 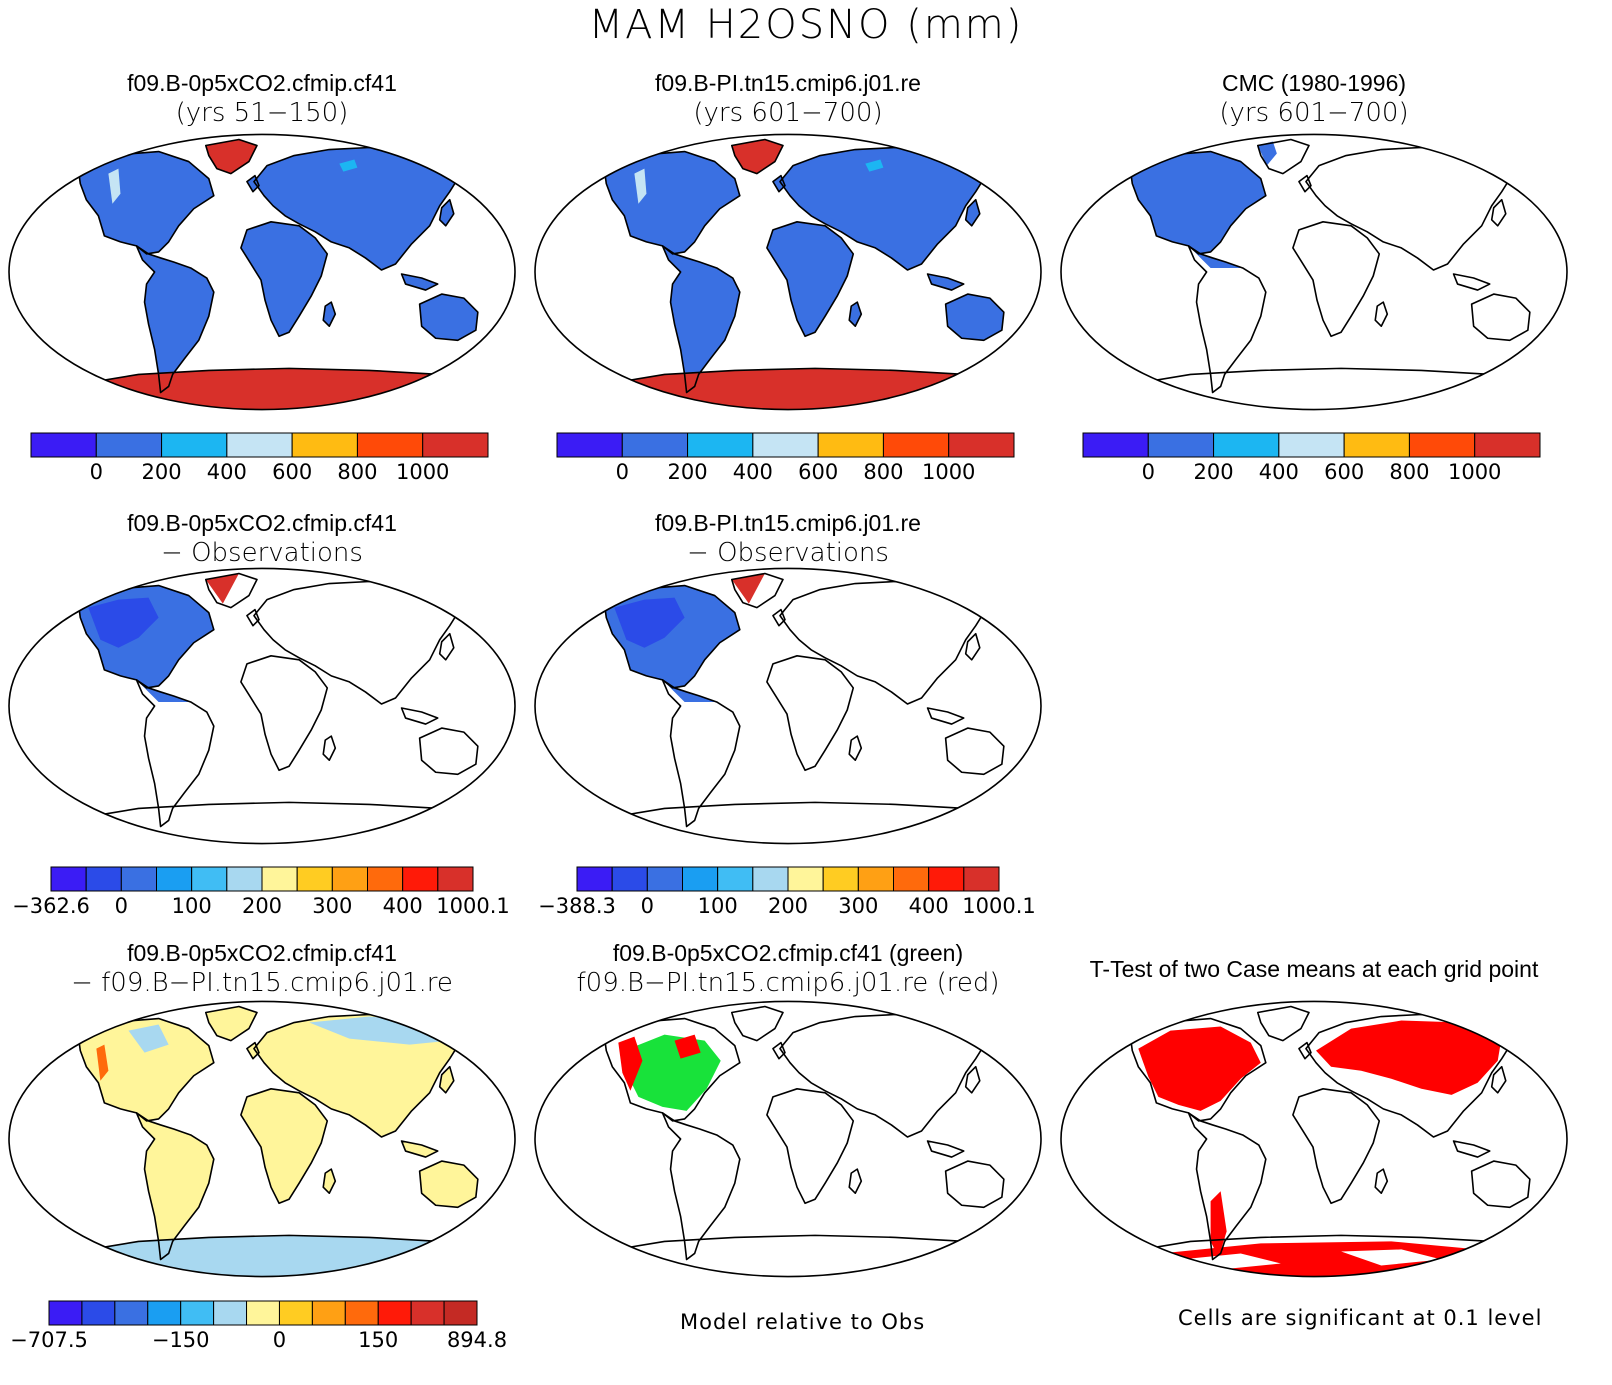 What do you see at coordinates (477, 1340) in the screenshot?
I see `colorbar-tick-label: 894.8` at bounding box center [477, 1340].